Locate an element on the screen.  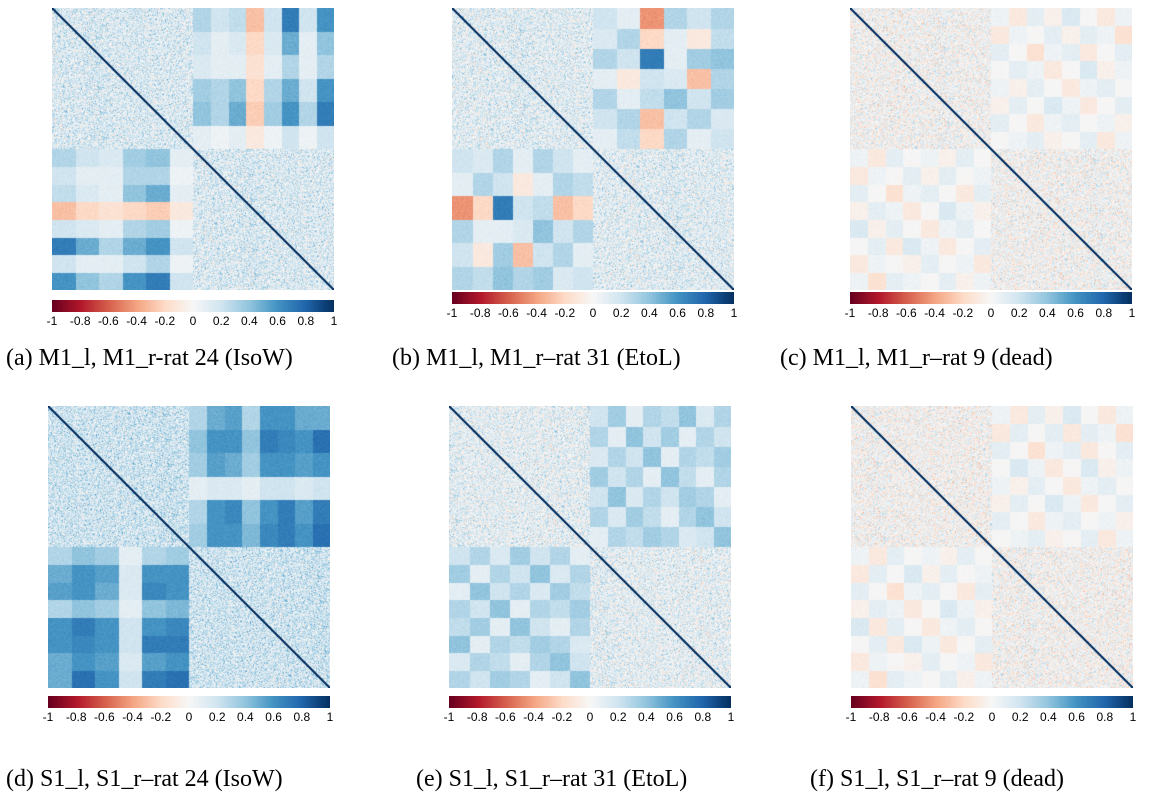
heatmap-d is located at coordinates (189, 547).